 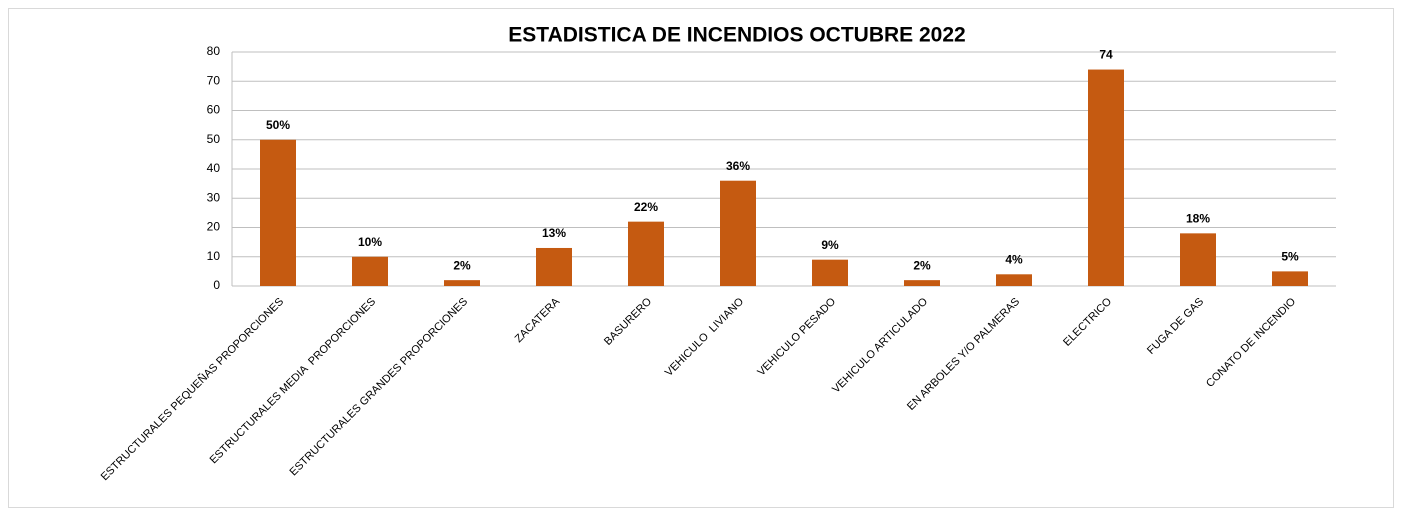 I want to click on y-tick-label: 30, so click(x=214, y=197).